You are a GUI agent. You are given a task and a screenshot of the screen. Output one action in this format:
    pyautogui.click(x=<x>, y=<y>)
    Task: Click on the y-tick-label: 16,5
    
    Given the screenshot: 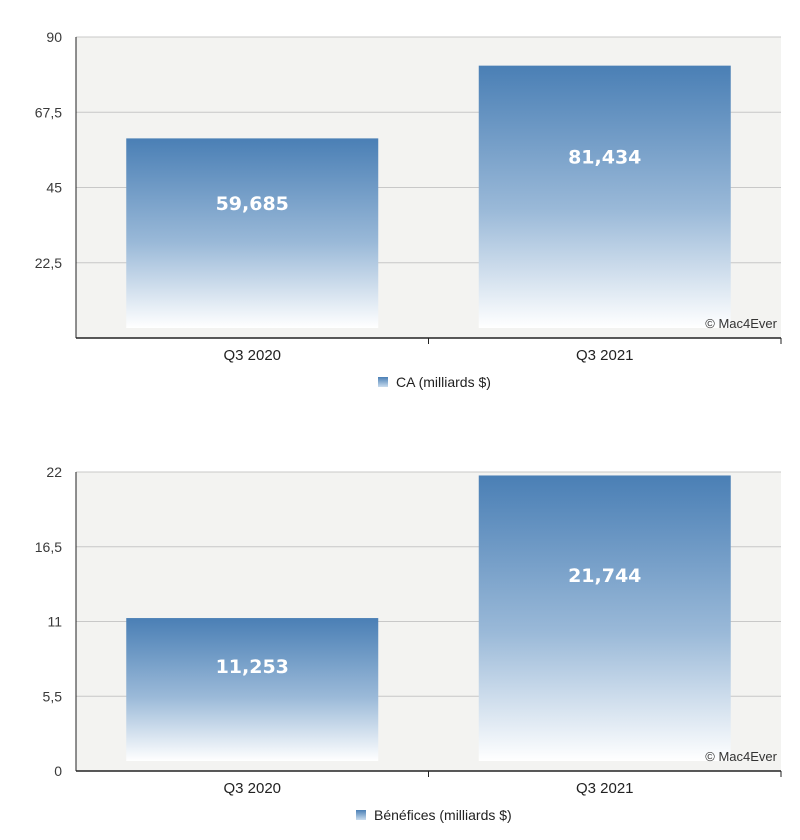 What is the action you would take?
    pyautogui.click(x=48, y=547)
    